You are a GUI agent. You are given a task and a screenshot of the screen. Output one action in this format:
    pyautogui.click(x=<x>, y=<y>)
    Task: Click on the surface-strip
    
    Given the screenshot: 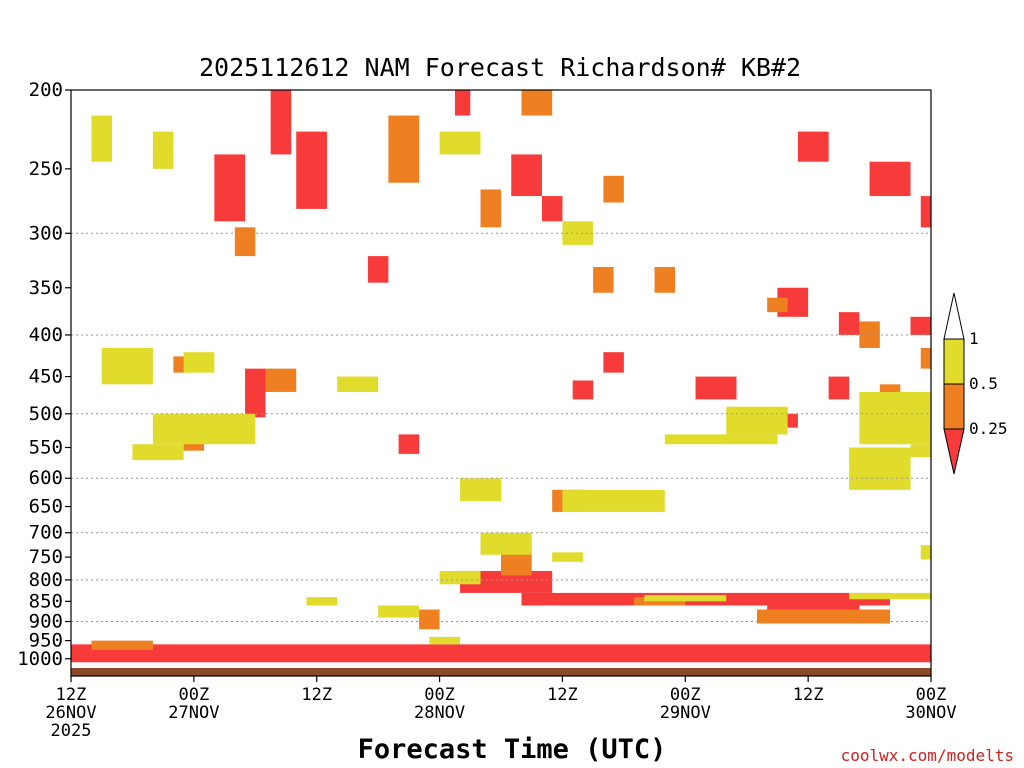 What is the action you would take?
    pyautogui.click(x=501, y=672)
    